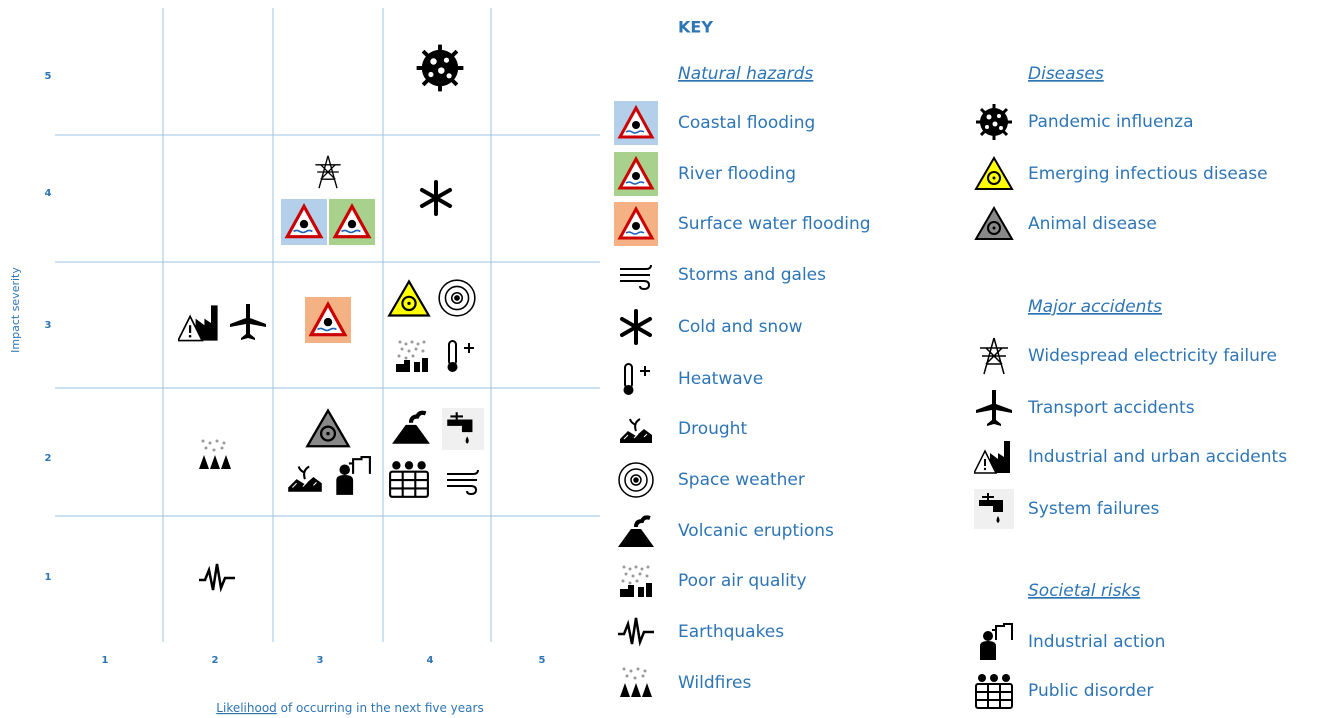 The height and width of the screenshot is (718, 1324). I want to click on key-item: Animal disease, so click(1092, 224).